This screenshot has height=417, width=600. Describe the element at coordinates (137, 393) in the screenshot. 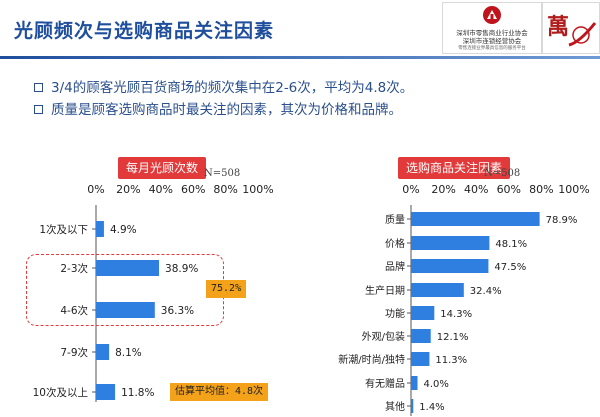

I see `data-label: 11.8%` at that location.